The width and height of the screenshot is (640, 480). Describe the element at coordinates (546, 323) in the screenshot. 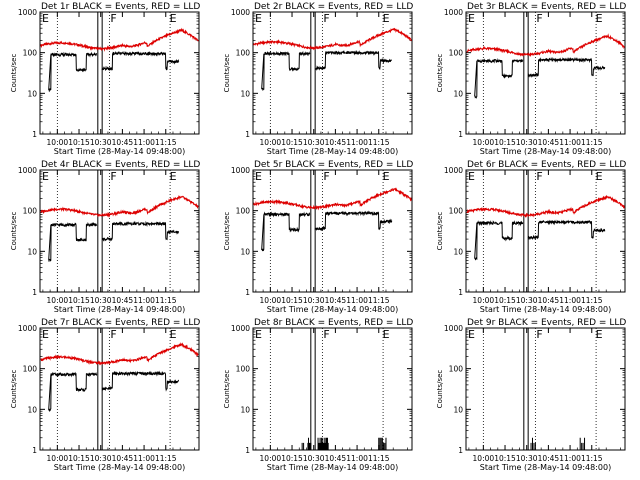

I see `panel-title: Det 9r BLACK = Events, RED = LLD` at that location.